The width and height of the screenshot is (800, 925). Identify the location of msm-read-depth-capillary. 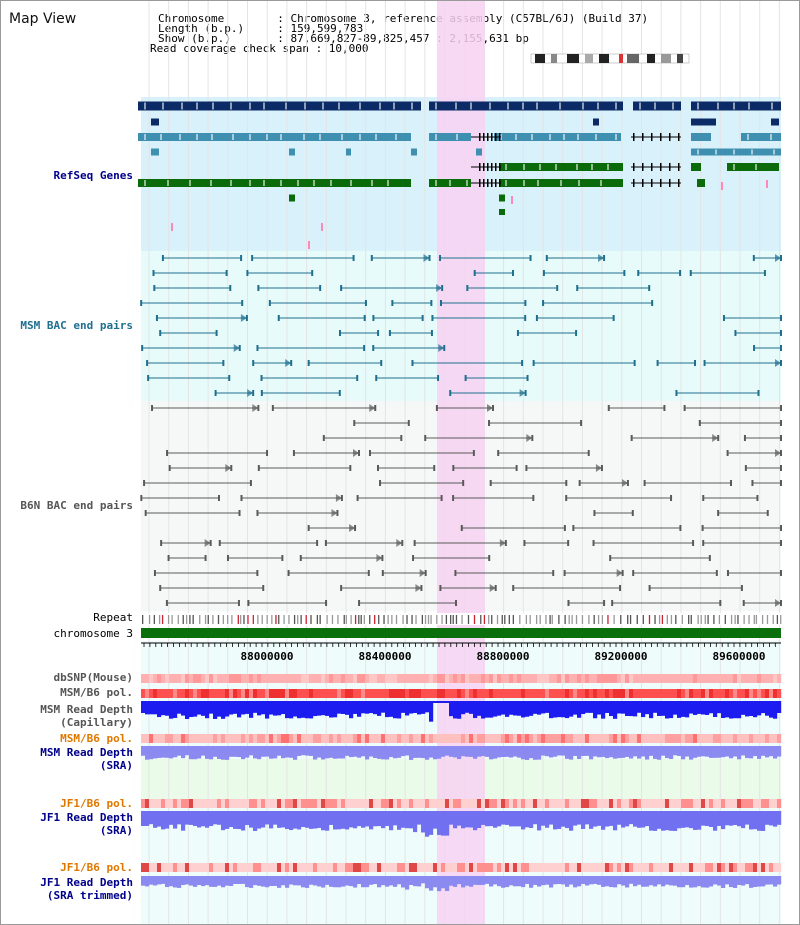
(461, 711).